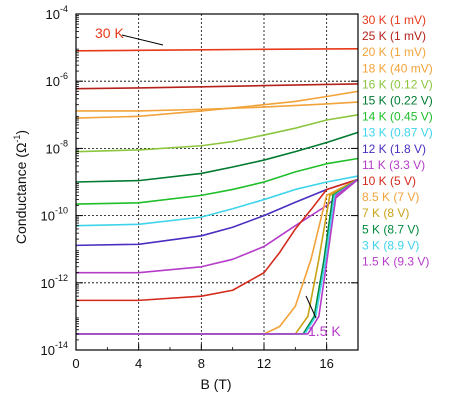  Describe the element at coordinates (61, 345) in the screenshot. I see `y-tick-exponent: -14` at that location.